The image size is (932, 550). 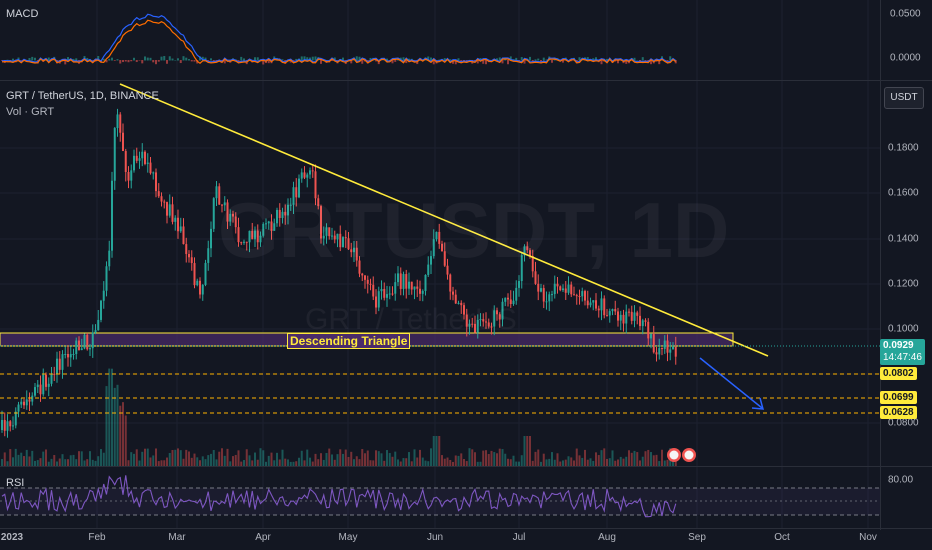 What do you see at coordinates (732, 383) in the screenshot?
I see `forecast-arrow` at bounding box center [732, 383].